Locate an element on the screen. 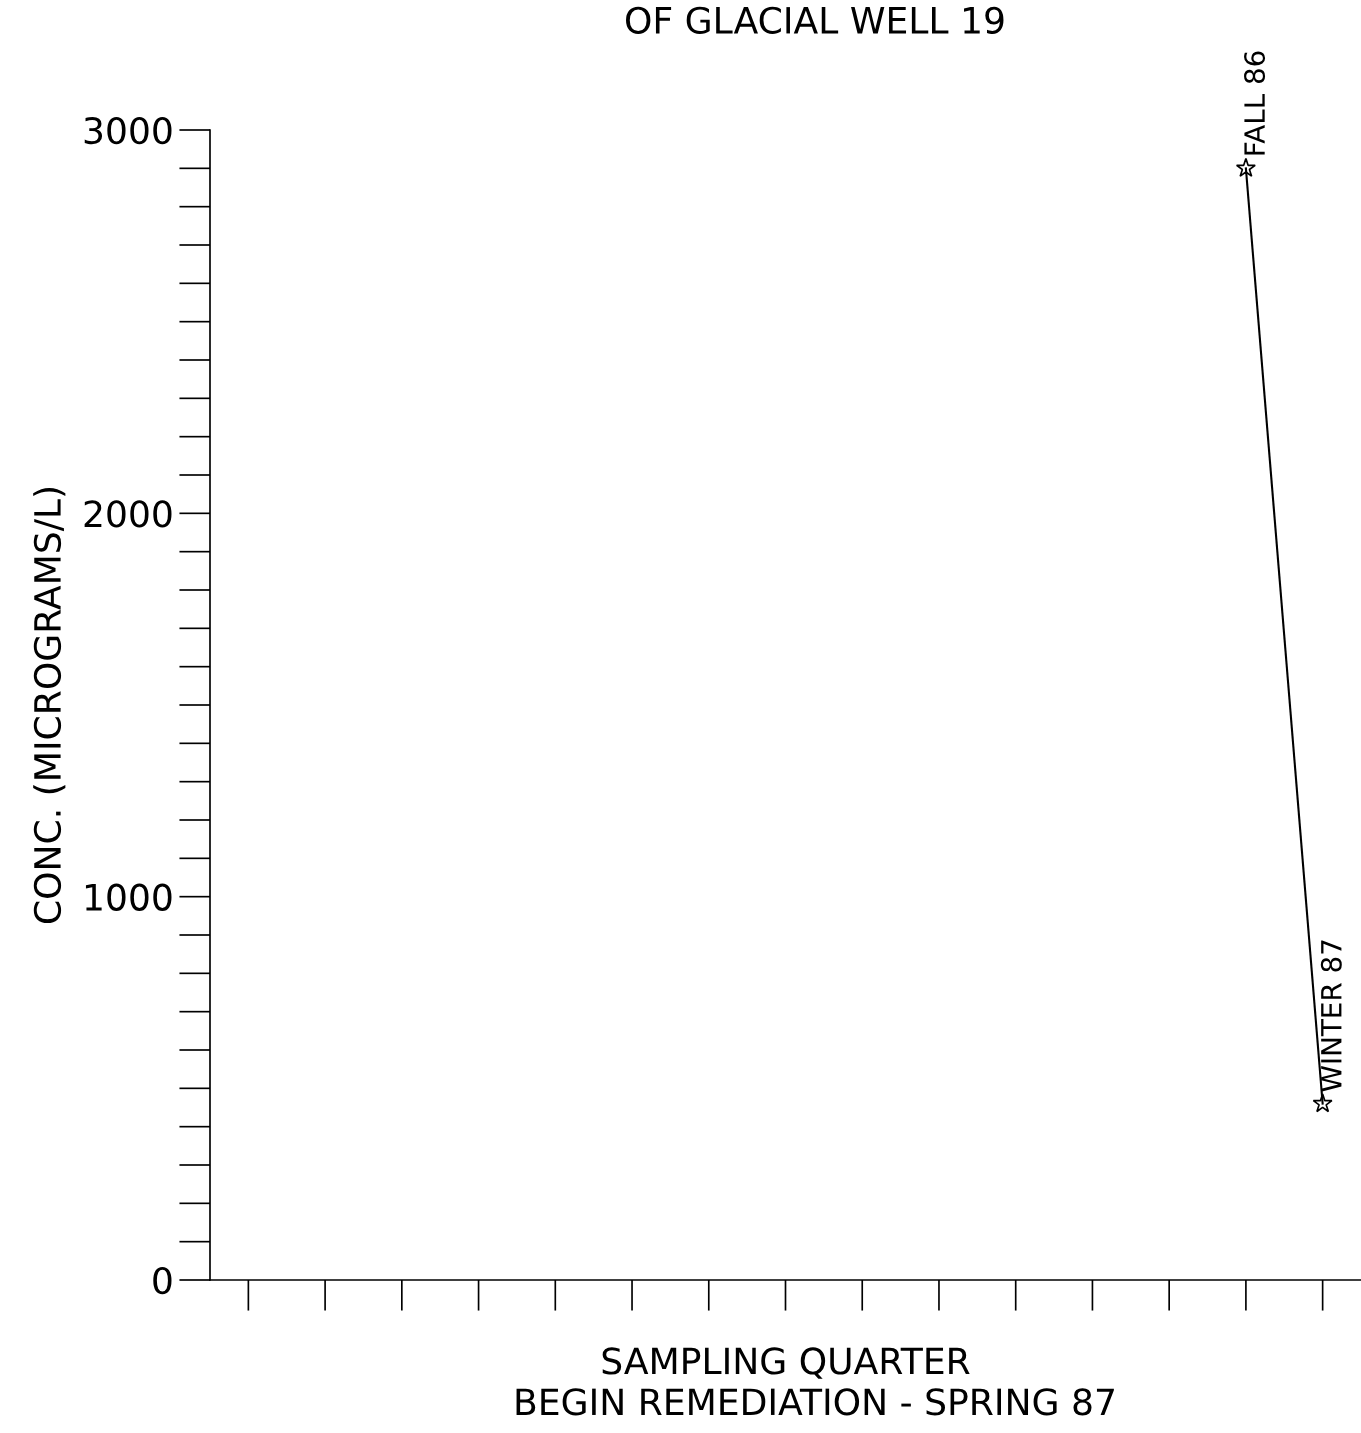 This screenshot has width=1361, height=1433. y-tick-label: 3000 is located at coordinates (128, 130).